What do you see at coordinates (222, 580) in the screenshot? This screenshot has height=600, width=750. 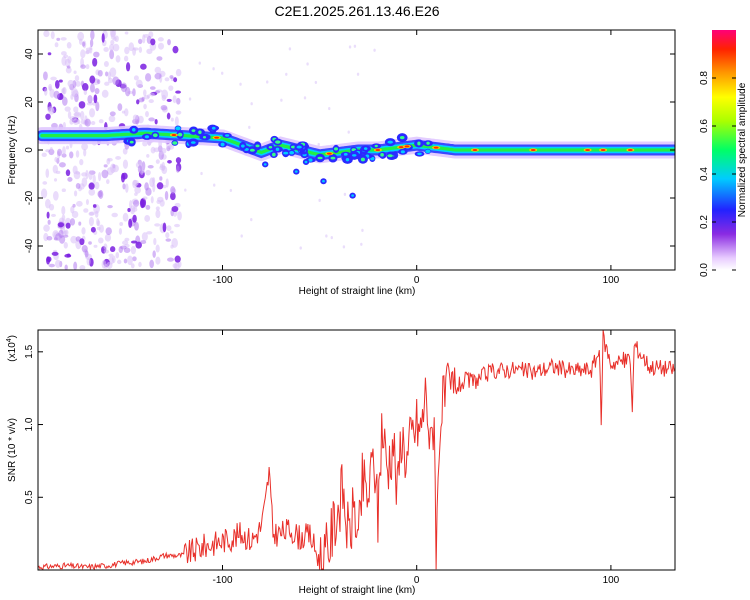 I see `snr-xtick-label: -100` at bounding box center [222, 580].